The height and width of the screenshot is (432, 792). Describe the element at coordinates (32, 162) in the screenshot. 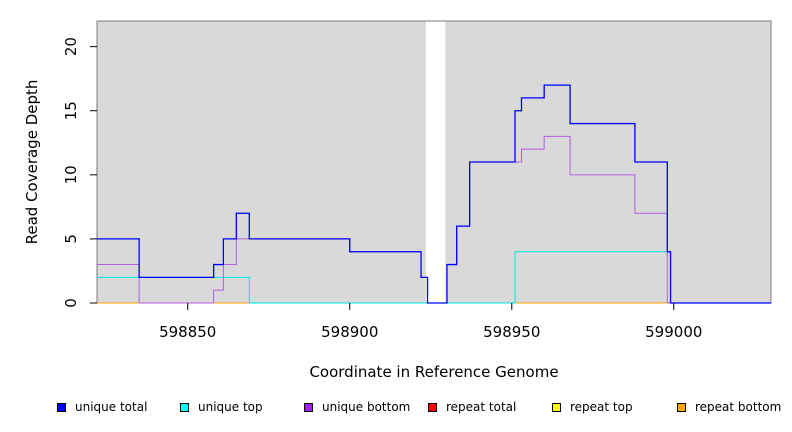

I see `y-axis-title: Read Coverage Depth` at that location.